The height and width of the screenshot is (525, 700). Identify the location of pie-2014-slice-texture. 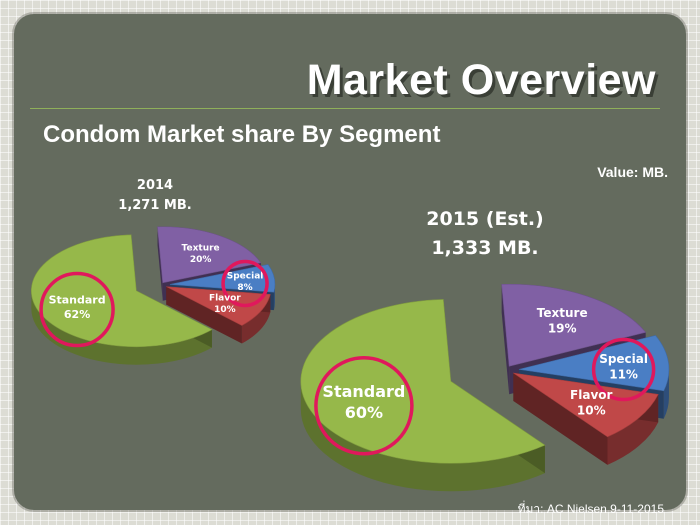
(209, 255).